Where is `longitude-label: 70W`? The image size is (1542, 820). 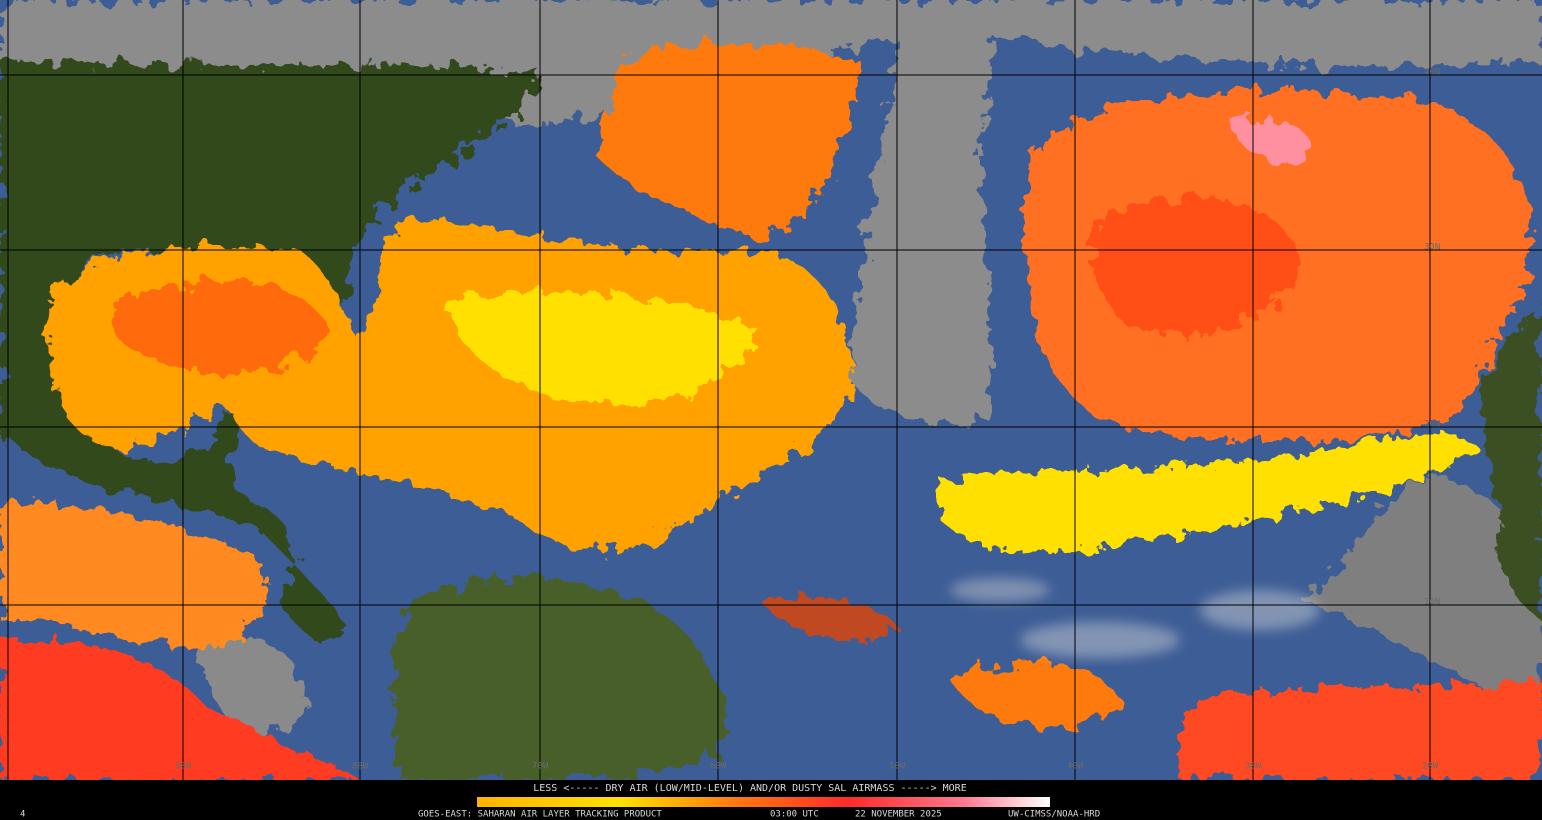 longitude-label: 70W is located at coordinates (540, 767).